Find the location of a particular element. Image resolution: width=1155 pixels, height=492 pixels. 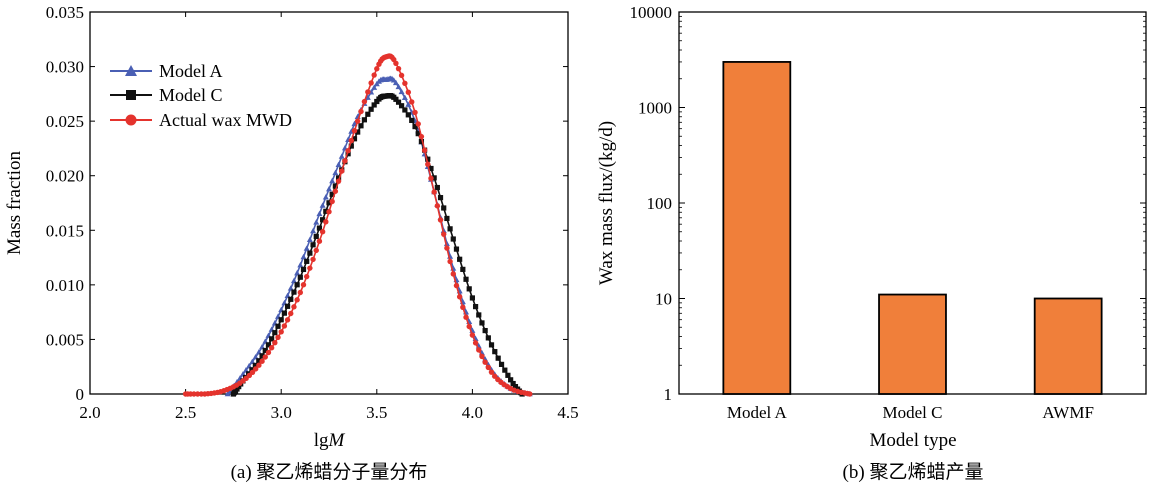

x-tick-label: 4.0 is located at coordinates (472, 412).